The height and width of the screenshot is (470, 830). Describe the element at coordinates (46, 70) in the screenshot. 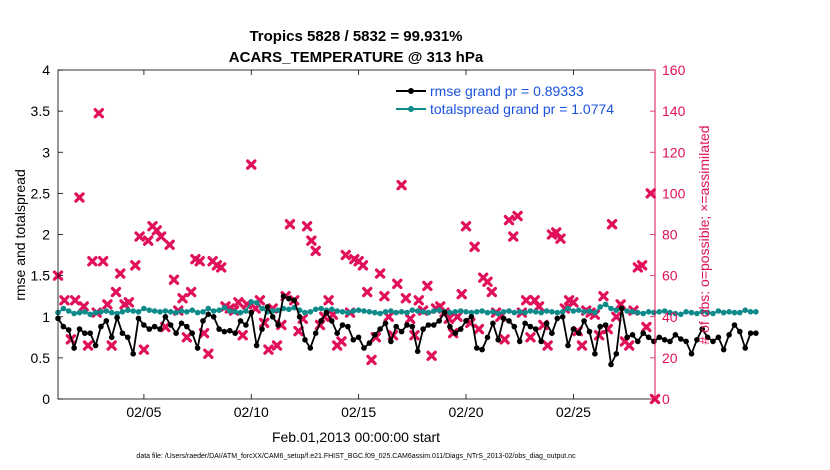

I see `y-tick-label: 4` at that location.